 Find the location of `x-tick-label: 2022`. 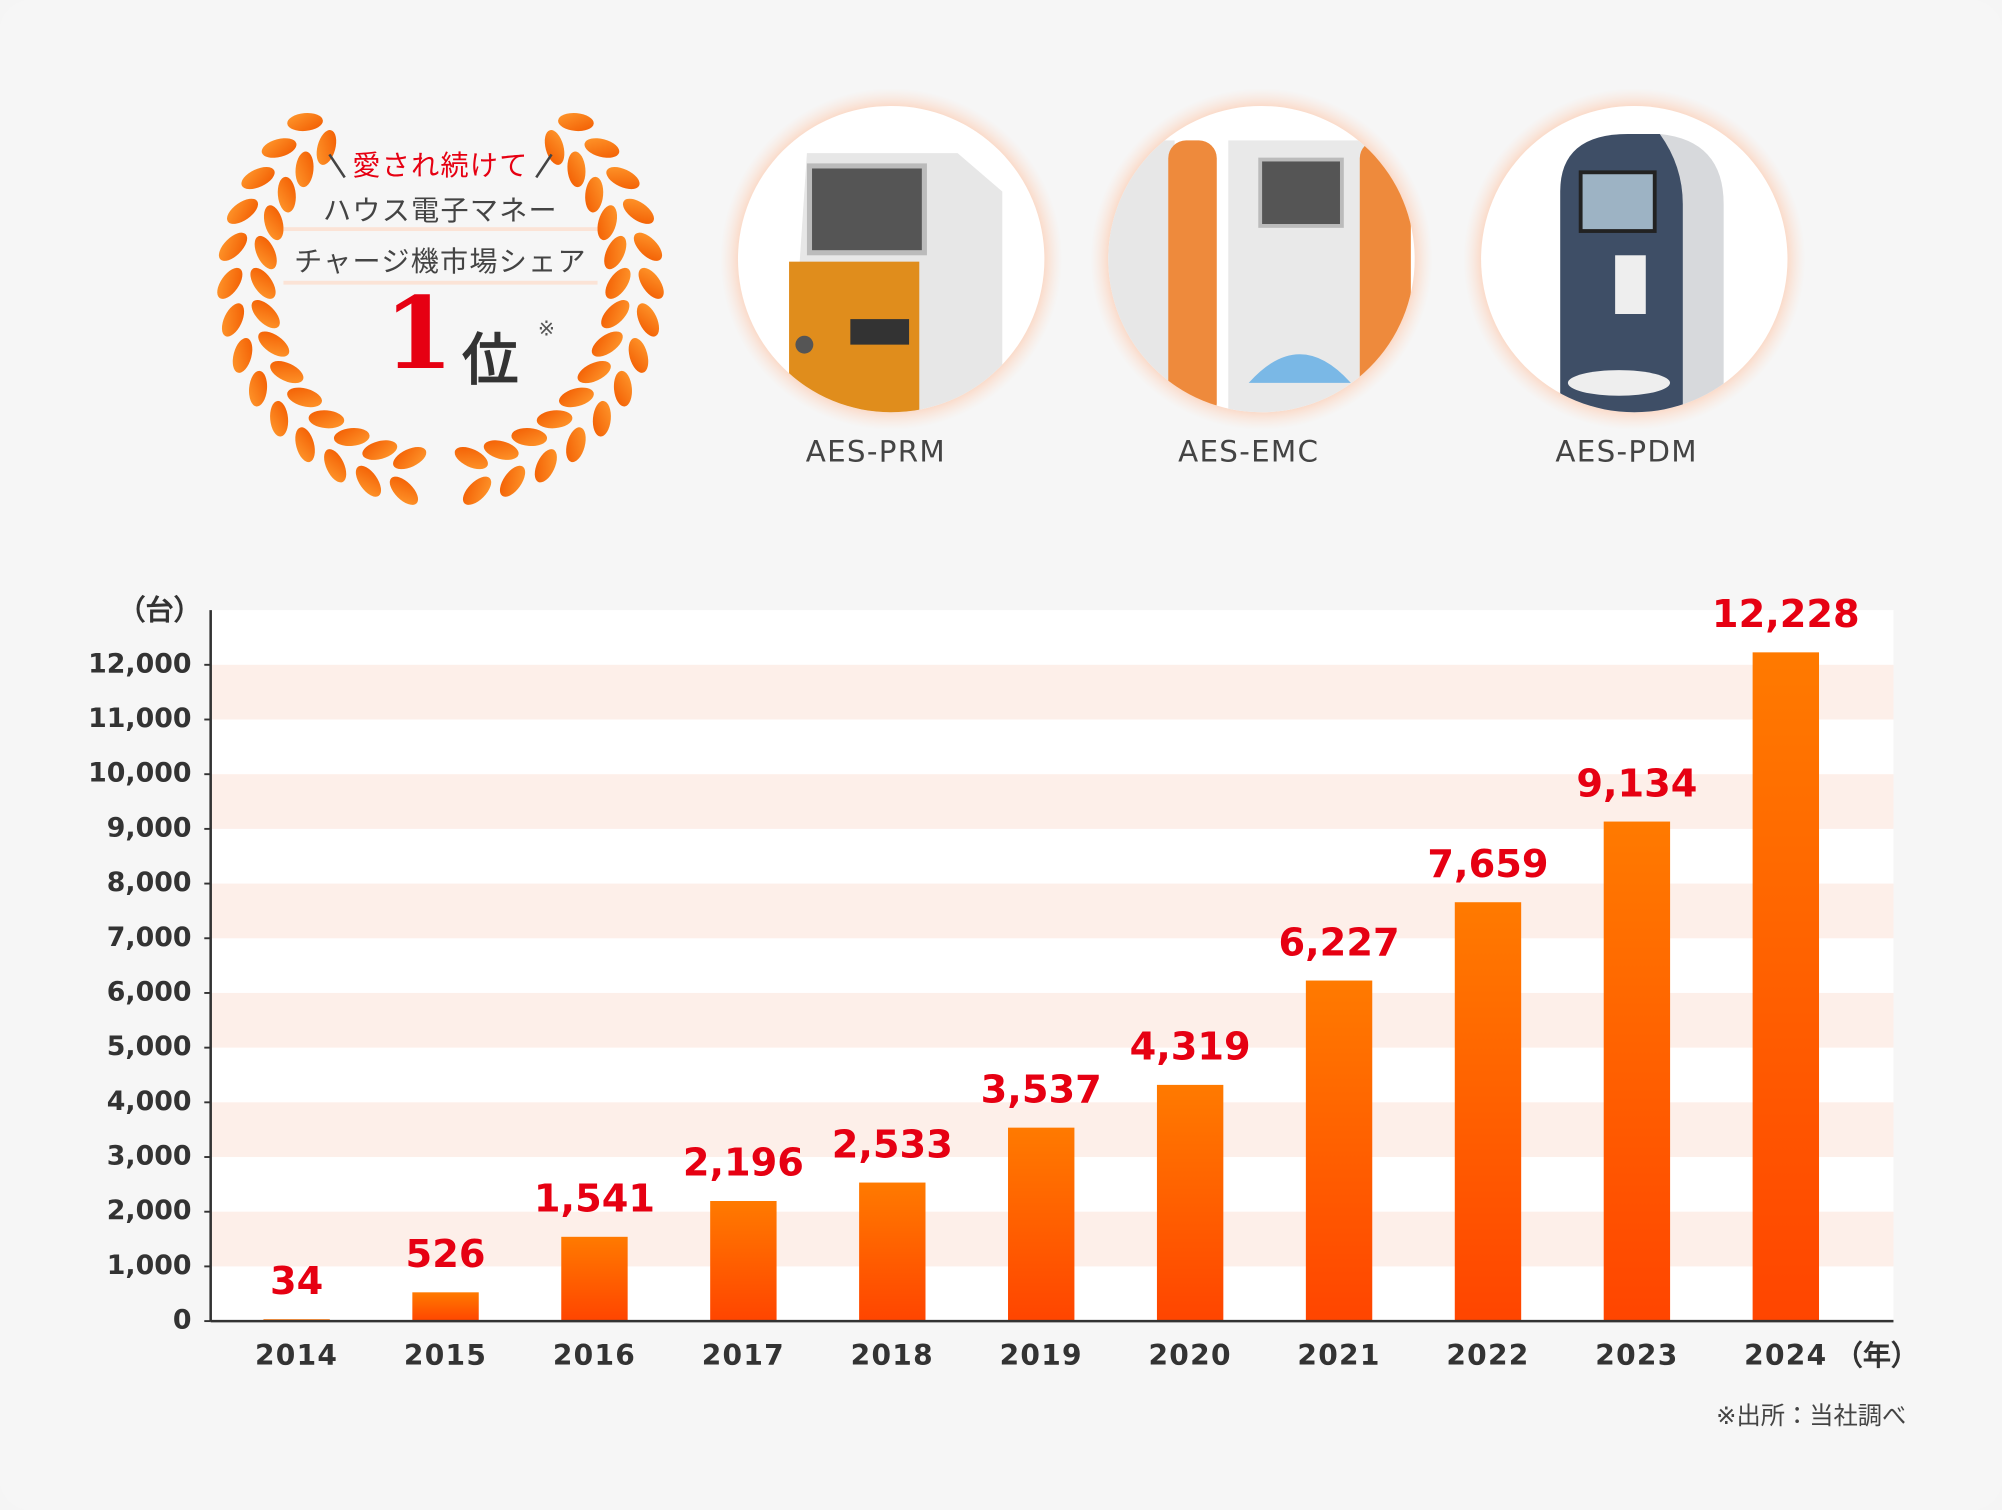

x-tick-label: 2022 is located at coordinates (1487, 1355).